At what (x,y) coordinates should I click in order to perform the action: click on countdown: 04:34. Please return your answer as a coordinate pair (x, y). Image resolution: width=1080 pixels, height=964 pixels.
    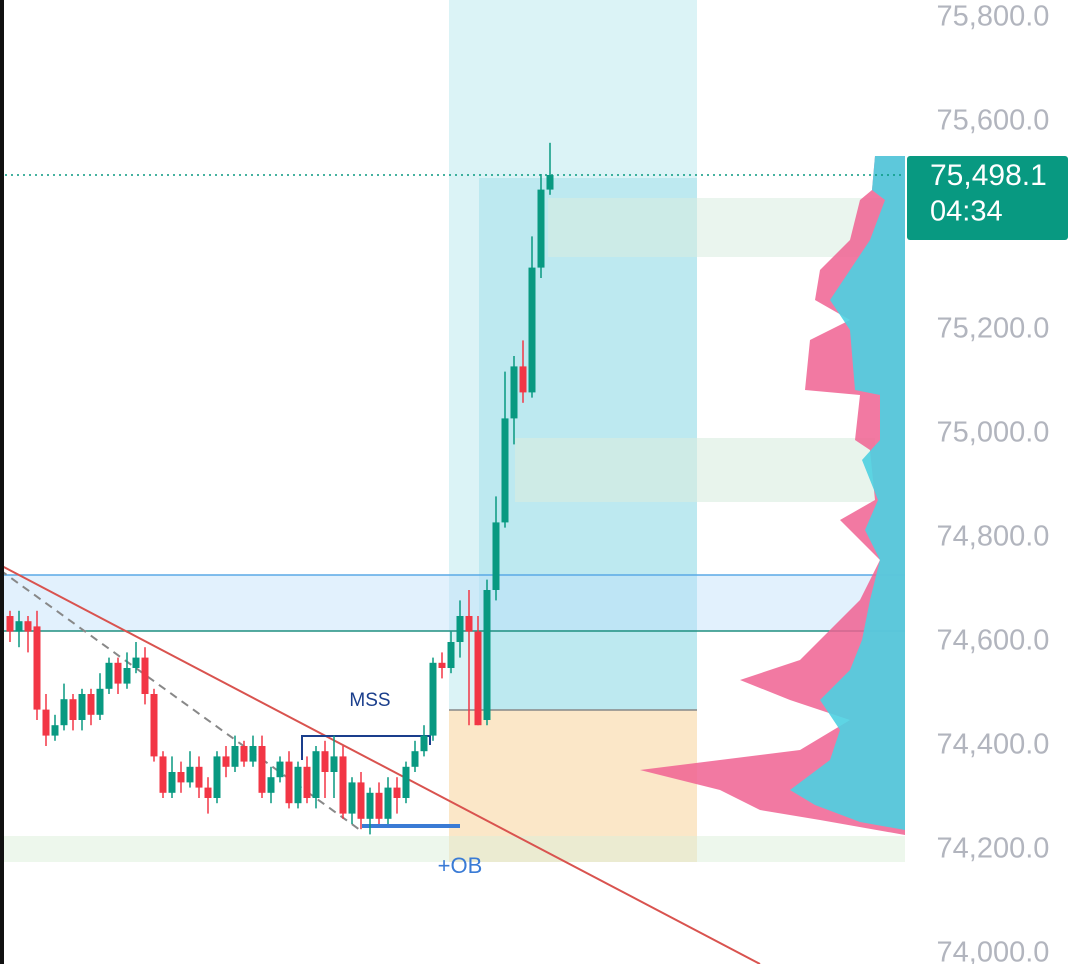
    Looking at the image, I should click on (966, 212).